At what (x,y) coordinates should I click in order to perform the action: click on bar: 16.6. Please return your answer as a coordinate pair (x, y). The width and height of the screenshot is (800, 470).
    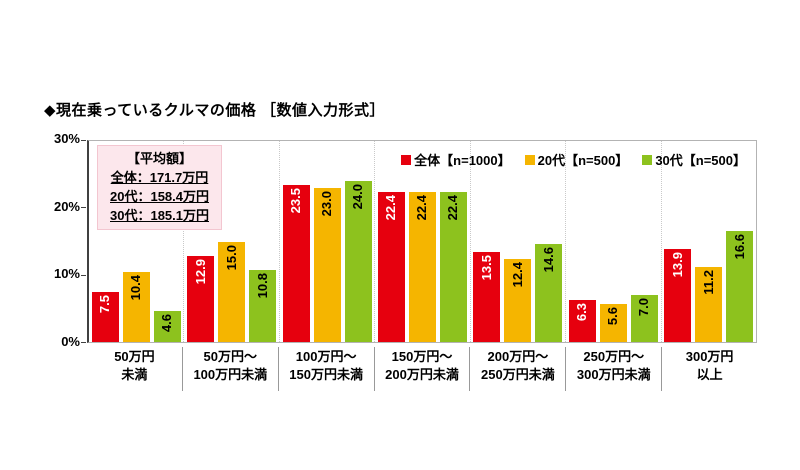
    Looking at the image, I should click on (740, 286).